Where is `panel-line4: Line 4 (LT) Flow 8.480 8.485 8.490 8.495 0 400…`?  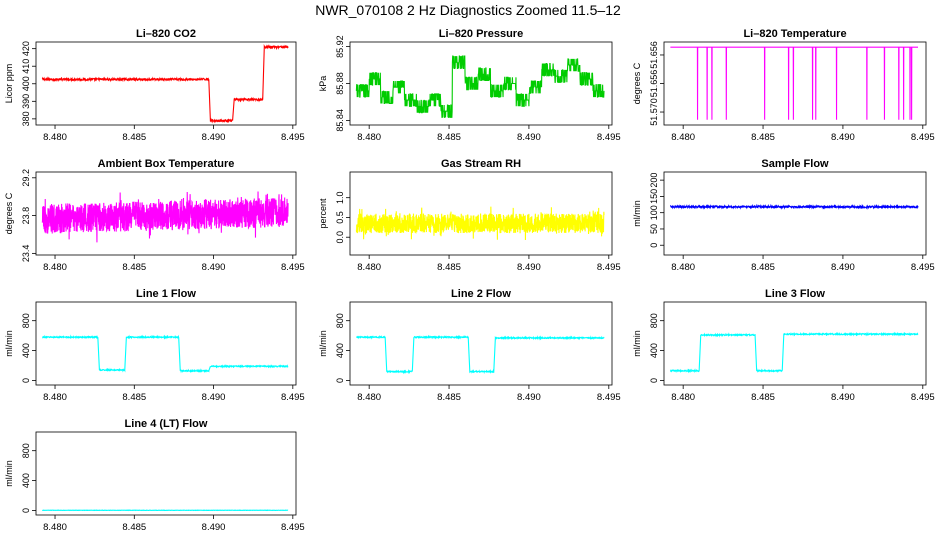 panel-line4: Line 4 (LT) Flow 8.480 8.485 8.490 8.495 0 400… is located at coordinates (154, 475).